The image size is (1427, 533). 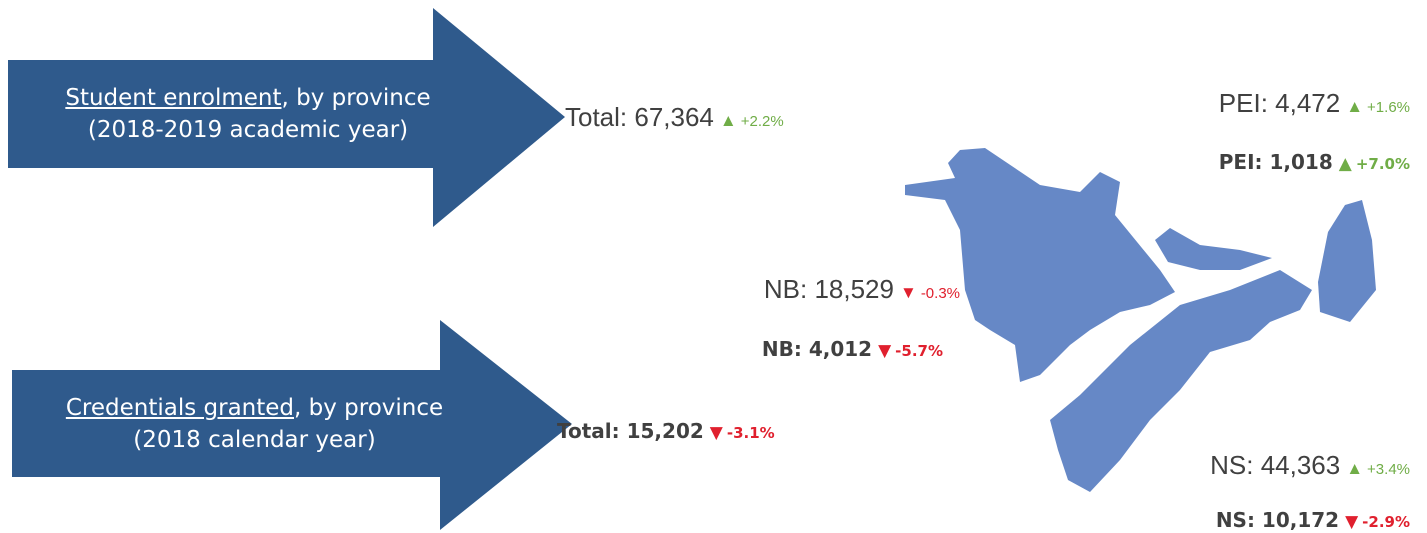 What do you see at coordinates (750, 433) in the screenshot?
I see `change-value: -3.1%` at bounding box center [750, 433].